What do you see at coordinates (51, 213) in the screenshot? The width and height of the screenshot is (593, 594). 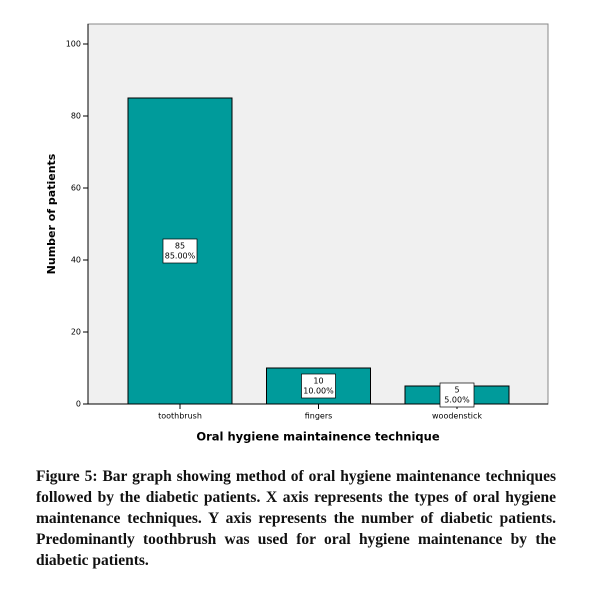 I see `y-axis-label: Number of patients` at bounding box center [51, 213].